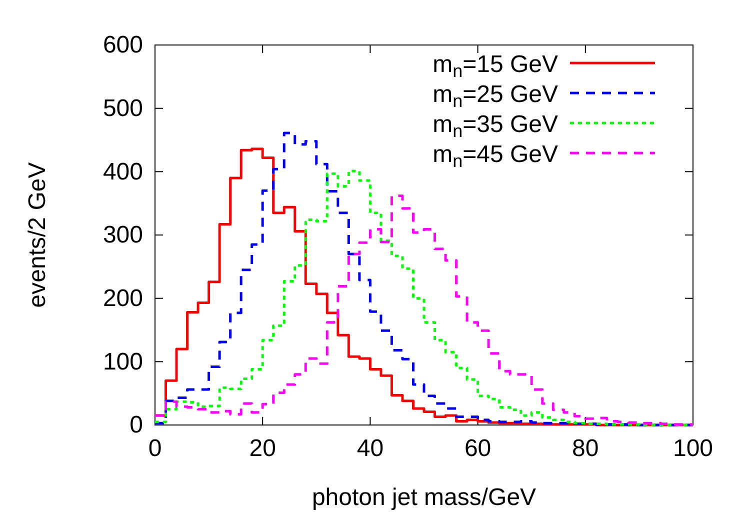 Image resolution: width=750 pixels, height=525 pixels. What do you see at coordinates (122, 108) in the screenshot?
I see `y-tick-label: 500` at bounding box center [122, 108].